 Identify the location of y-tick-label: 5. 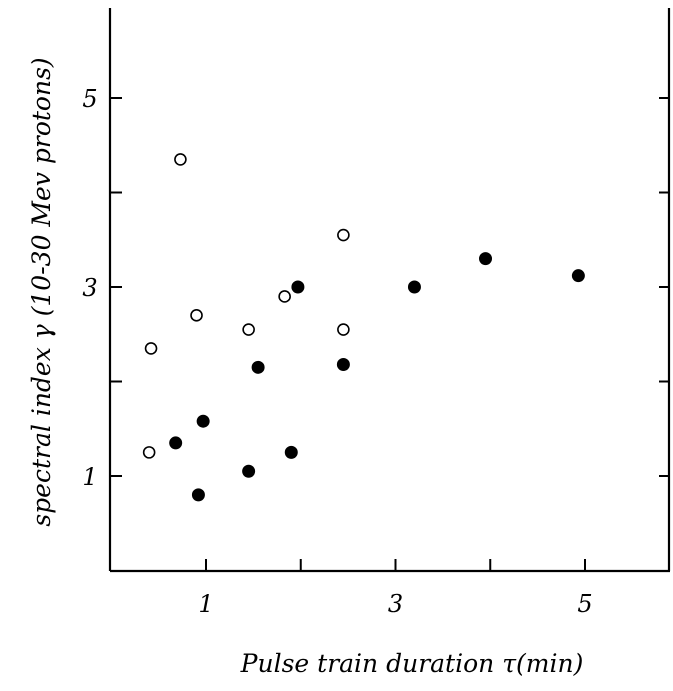
(89, 99).